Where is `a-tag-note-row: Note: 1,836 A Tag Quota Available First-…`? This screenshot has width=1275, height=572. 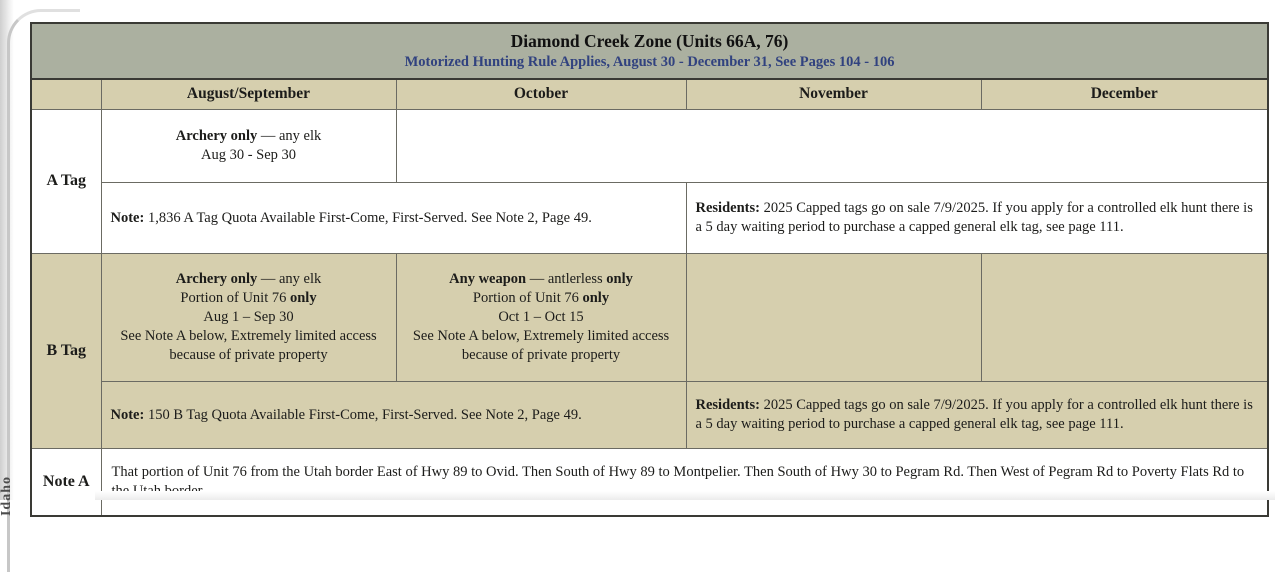
a-tag-note-row: Note: 1,836 A Tag Quota Available First-… is located at coordinates (650, 218).